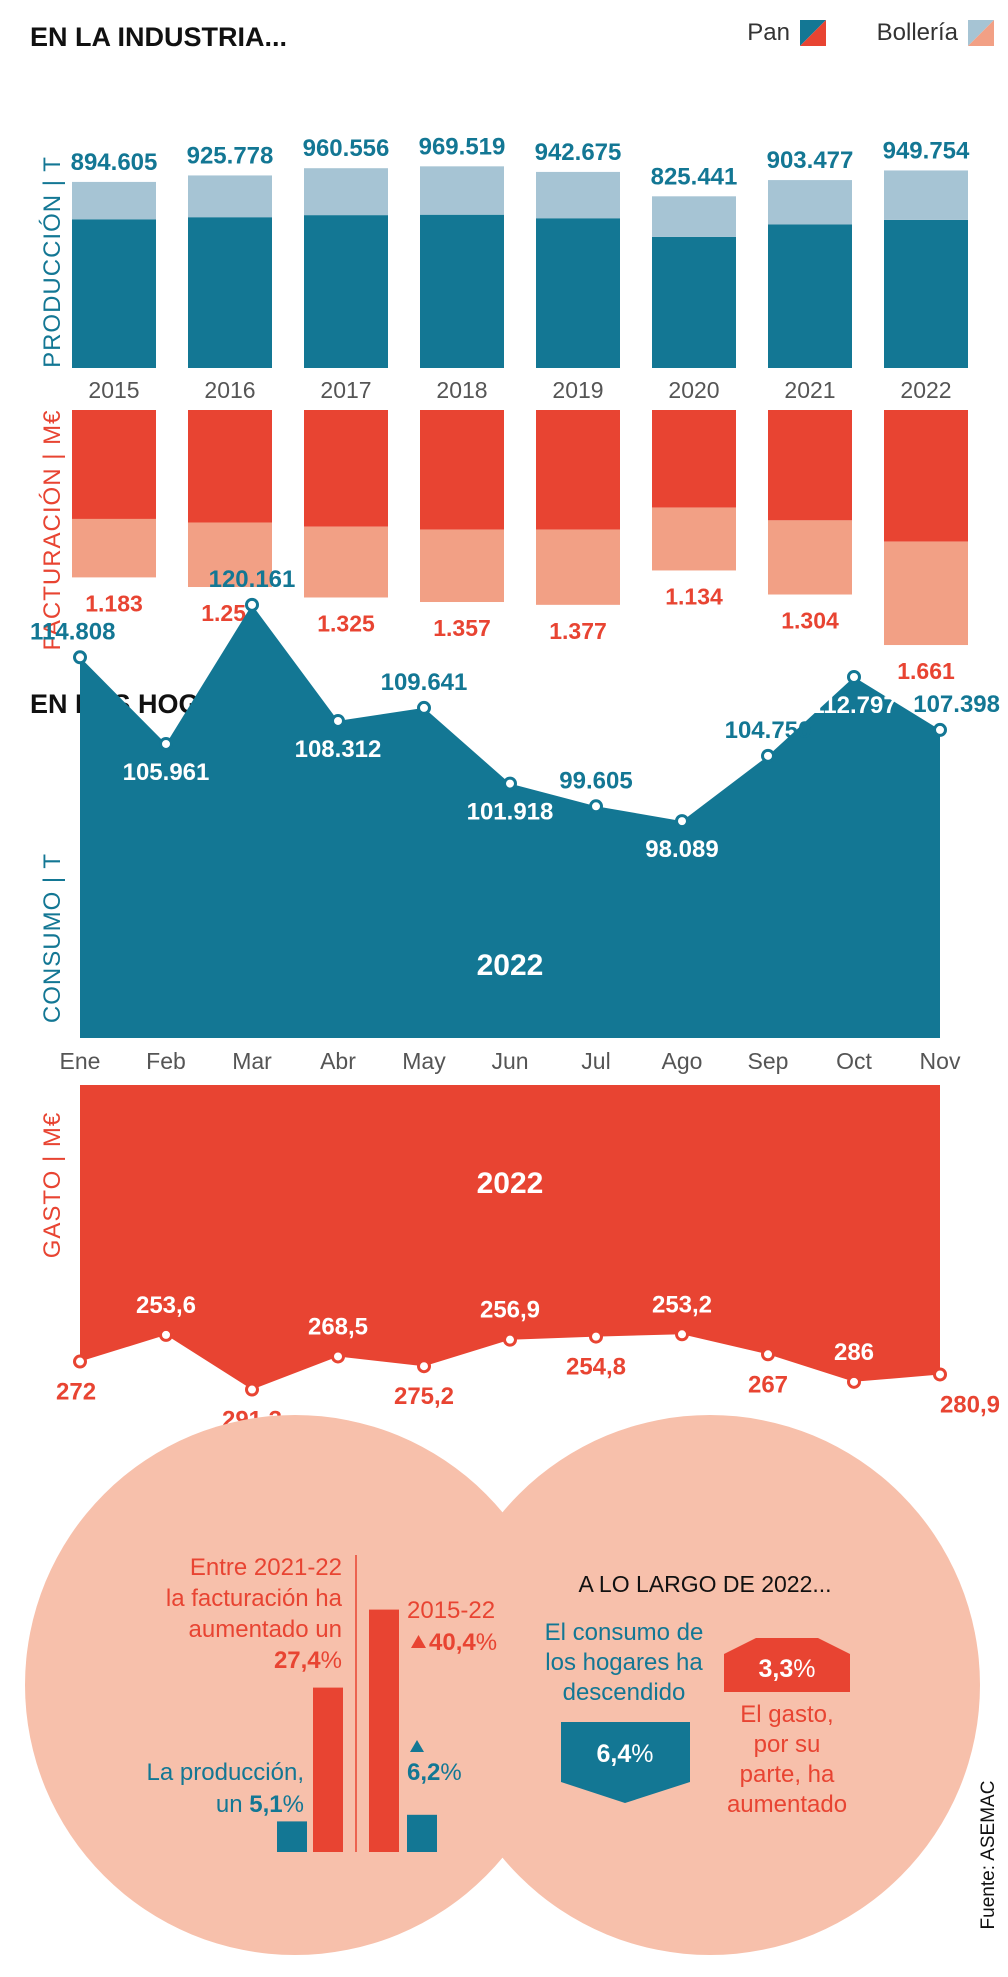 The width and height of the screenshot is (1008, 1977). What do you see at coordinates (252, 1061) in the screenshot?
I see `month-tick-label: Mar` at bounding box center [252, 1061].